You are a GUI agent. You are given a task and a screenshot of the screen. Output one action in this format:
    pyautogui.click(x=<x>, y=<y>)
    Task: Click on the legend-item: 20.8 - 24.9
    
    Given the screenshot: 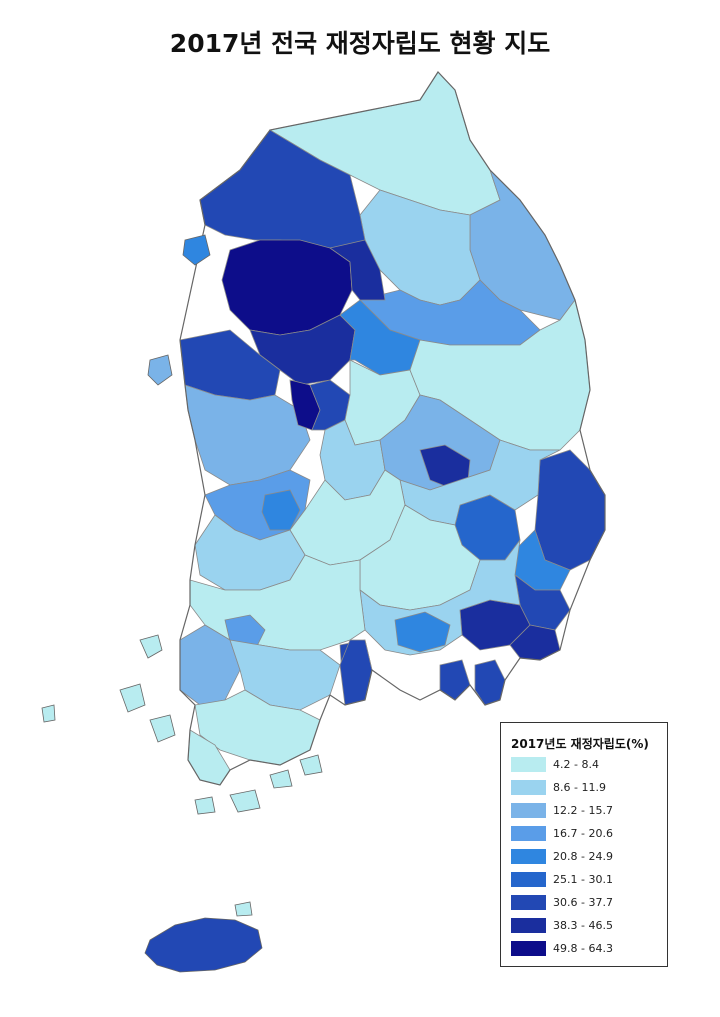 What is the action you would take?
    pyautogui.click(x=586, y=857)
    